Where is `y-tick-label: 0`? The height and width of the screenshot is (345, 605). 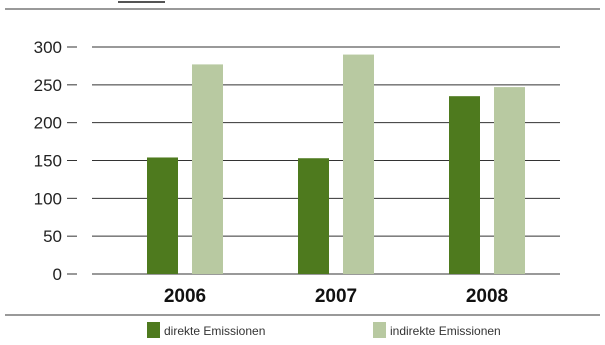
y-tick-label: 0 is located at coordinates (57, 274).